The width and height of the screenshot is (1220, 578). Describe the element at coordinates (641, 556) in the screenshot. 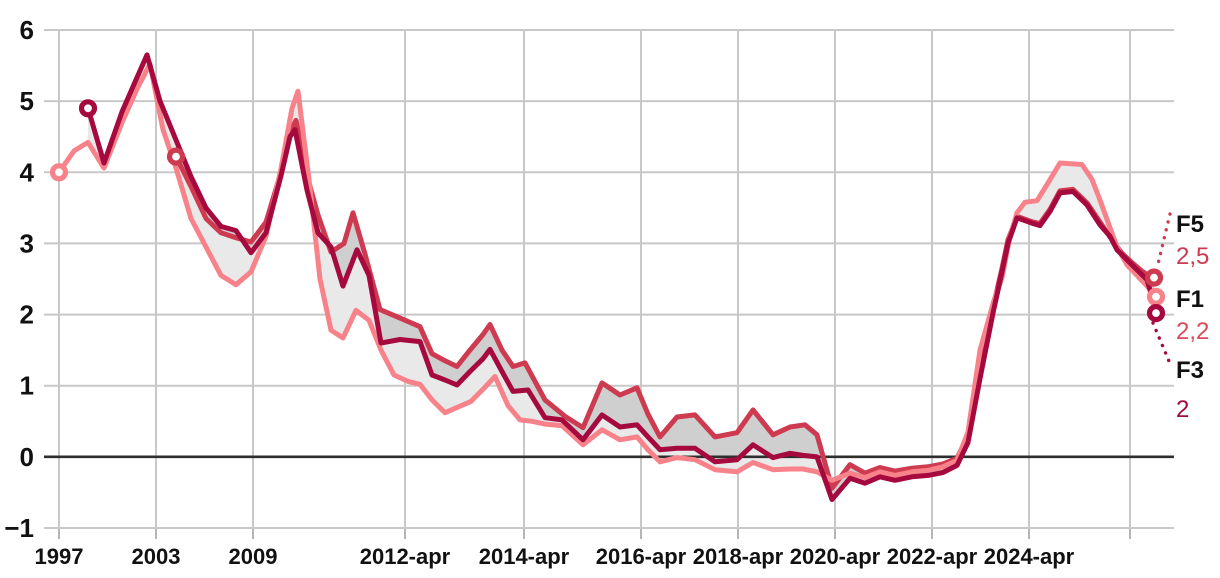

I see `x-axis-label: 2016-apr` at that location.